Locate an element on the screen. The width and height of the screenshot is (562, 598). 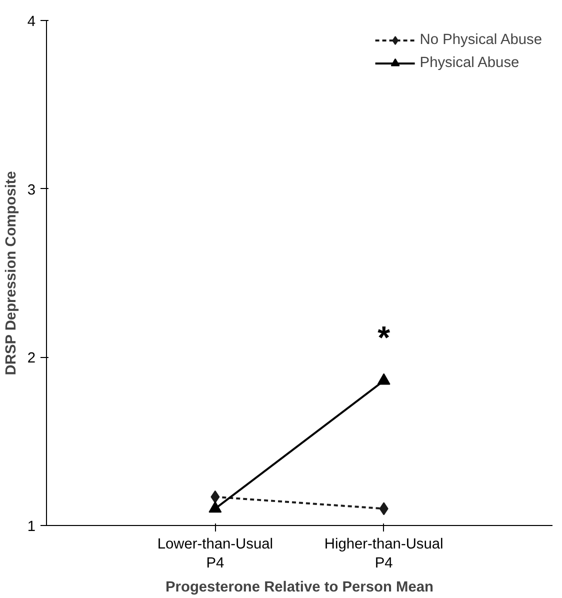
y-tick-label: 1 is located at coordinates (31, 527).